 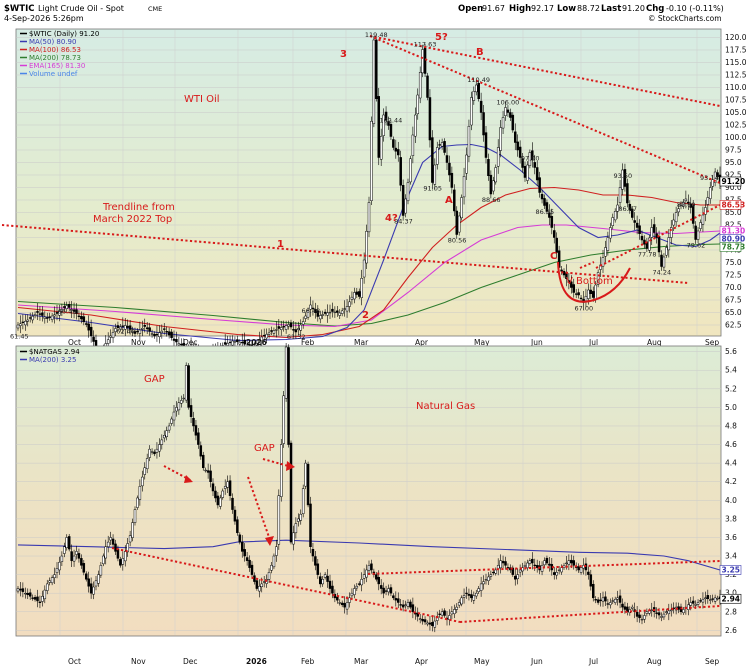 I want to click on header-low-label: Low, so click(x=566, y=9).